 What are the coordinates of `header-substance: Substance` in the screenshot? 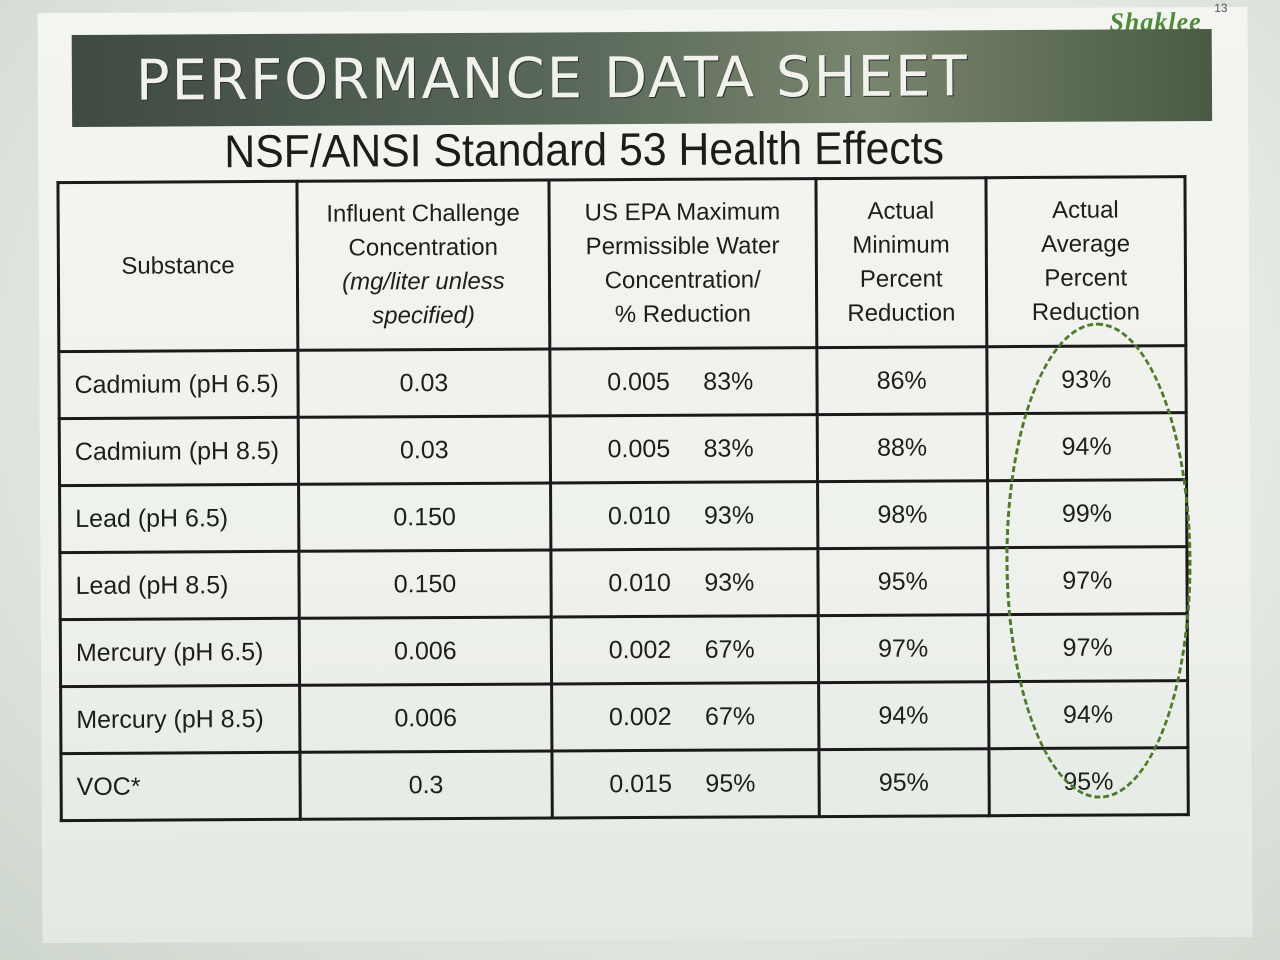 It's located at (178, 266).